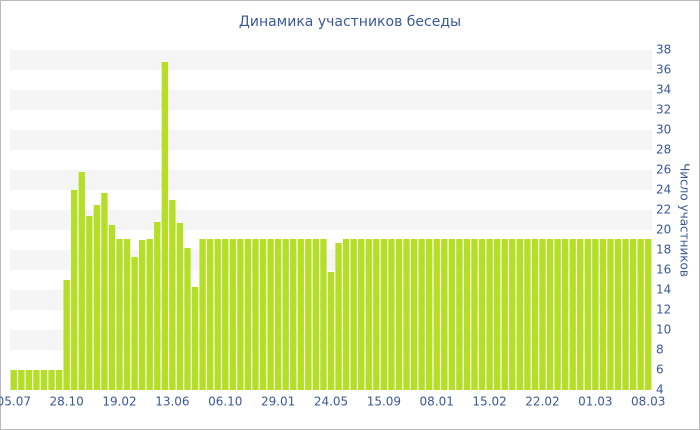 The image size is (700, 430). I want to click on y-tick-label: 36, so click(663, 70).